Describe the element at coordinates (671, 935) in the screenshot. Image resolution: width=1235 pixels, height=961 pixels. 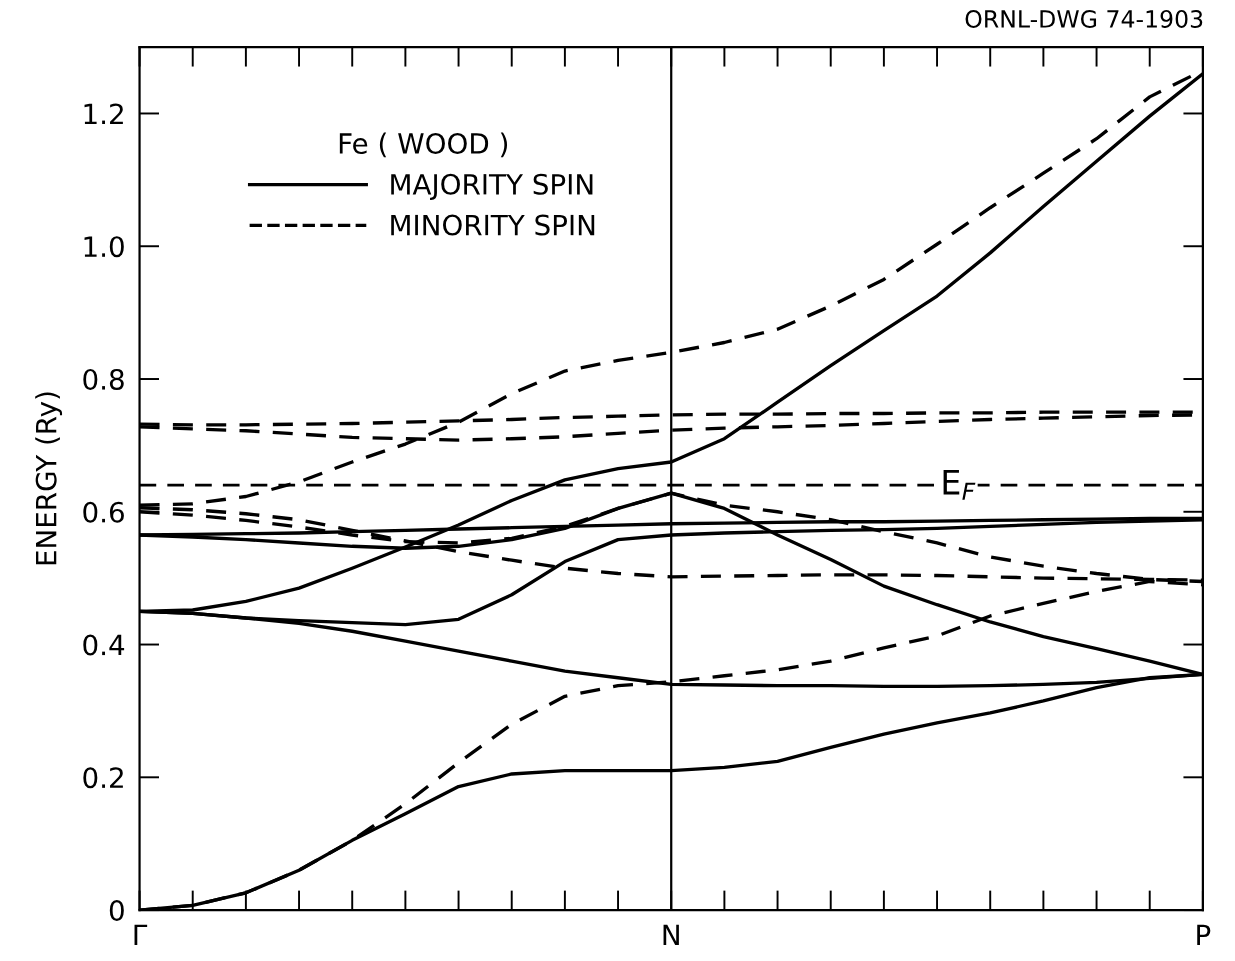
I see `x-tick-label: N` at that location.